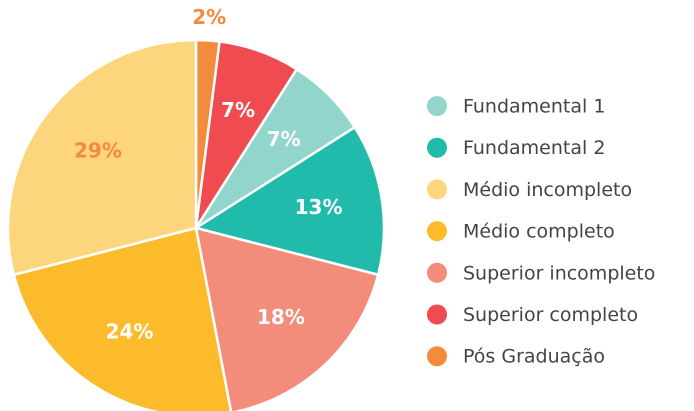 Image resolution: width=694 pixels, height=411 pixels. I want to click on legend-label: Pós Graduação, so click(534, 357).